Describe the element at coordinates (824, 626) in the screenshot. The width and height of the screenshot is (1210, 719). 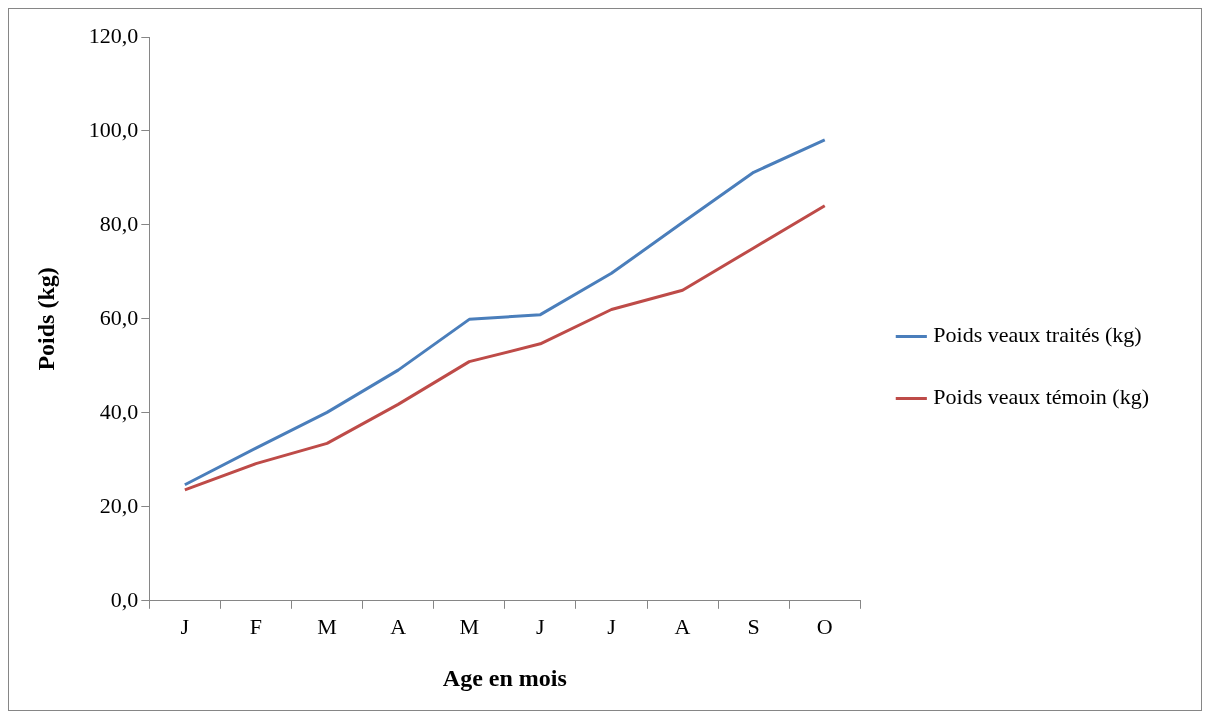
I see `x-tick-label: O` at that location.